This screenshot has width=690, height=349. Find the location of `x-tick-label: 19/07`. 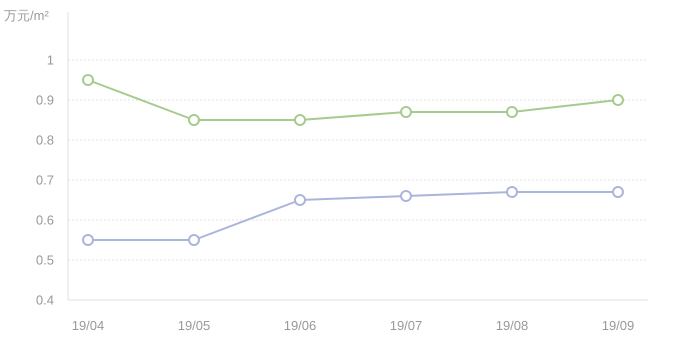

x-tick-label: 19/07 is located at coordinates (406, 325).